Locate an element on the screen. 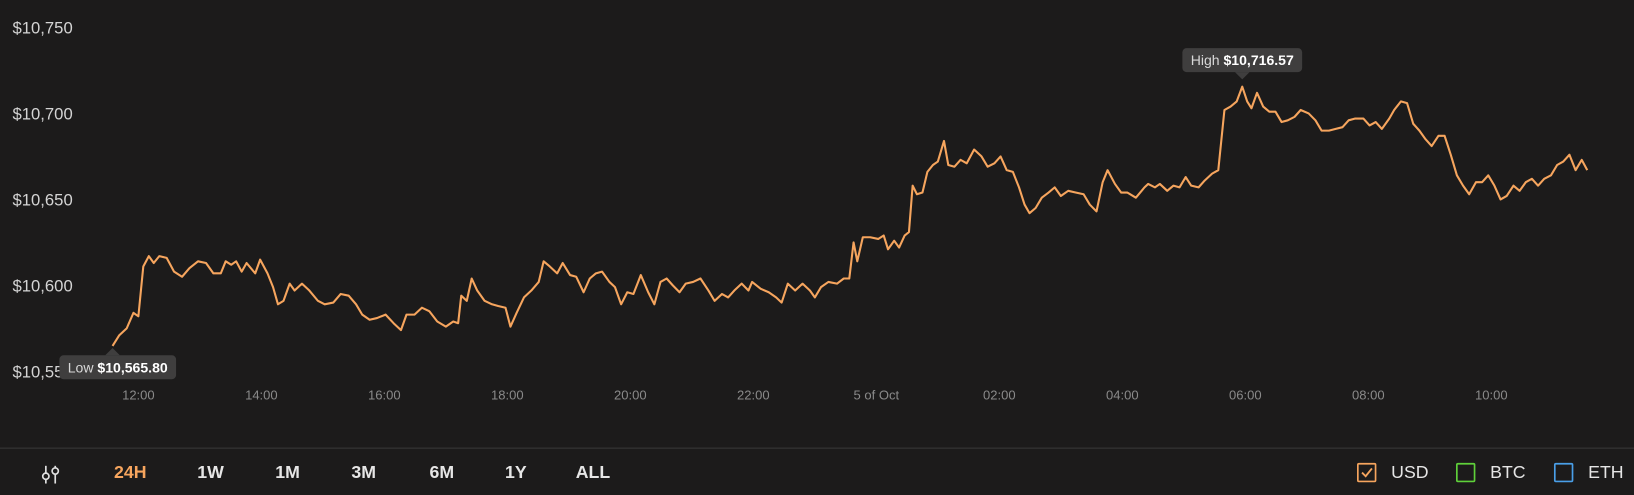 The image size is (1634, 495). x-tick-label: 08:00 is located at coordinates (1368, 394).